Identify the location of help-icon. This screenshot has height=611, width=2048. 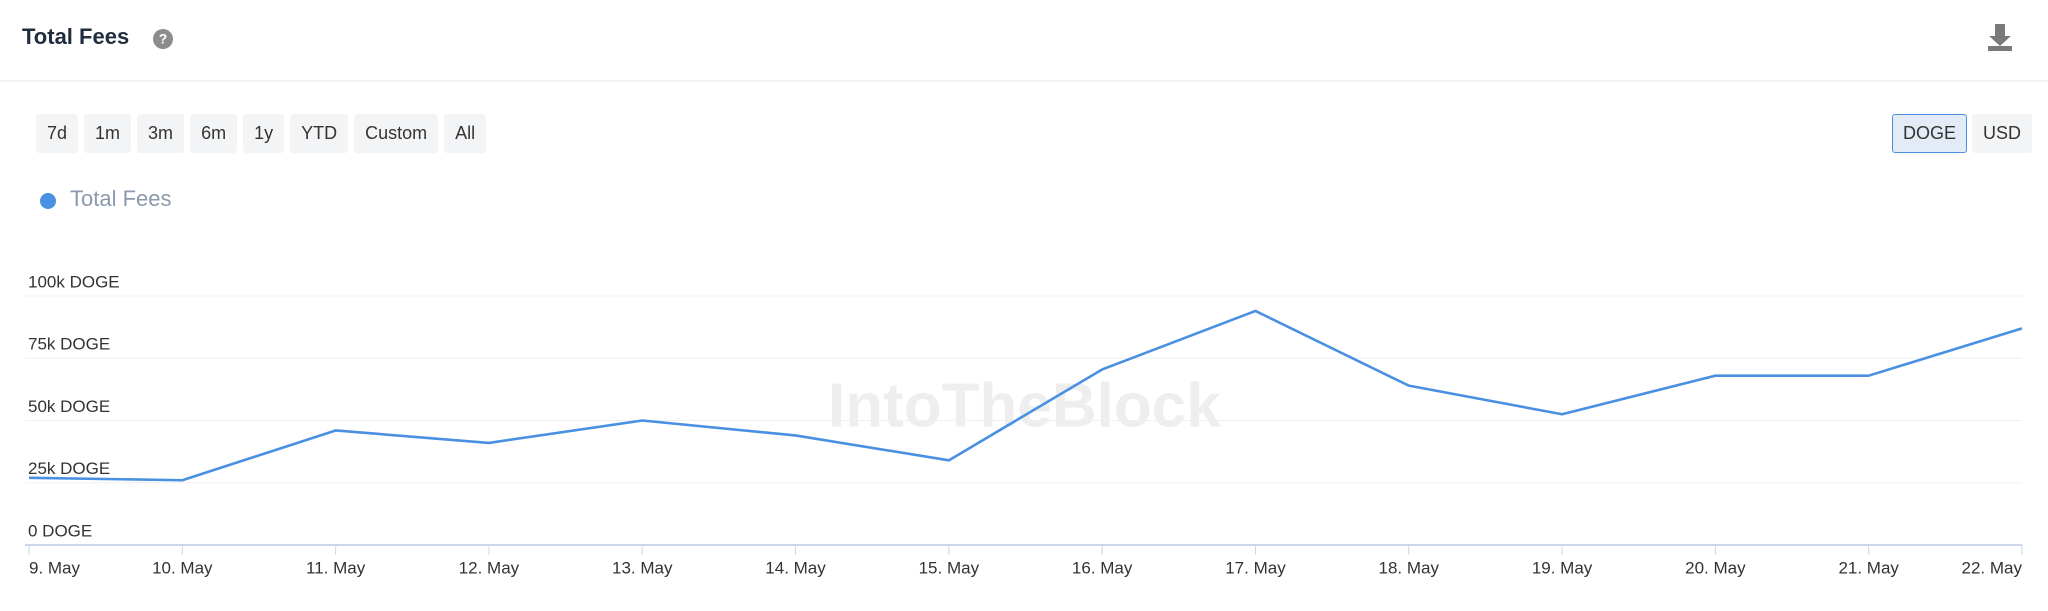
(163, 39).